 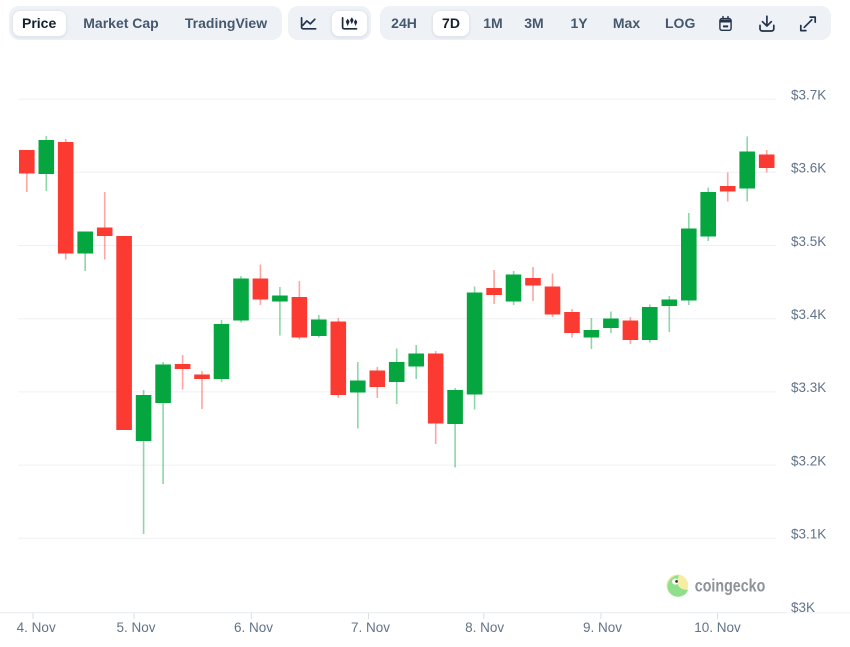 What do you see at coordinates (717, 627) in the screenshot?
I see `svg-text: 10. Nov` at bounding box center [717, 627].